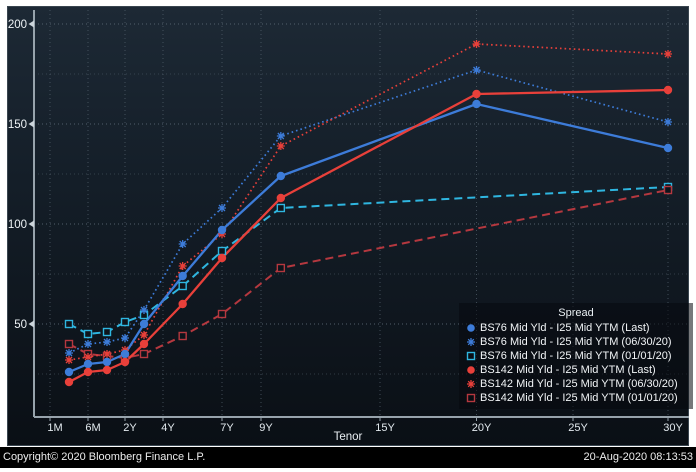 The width and height of the screenshot is (696, 472). Describe the element at coordinates (104, 457) in the screenshot. I see `copyright-text: Copyright© 2020 Bloomberg Finance L.P.` at that location.